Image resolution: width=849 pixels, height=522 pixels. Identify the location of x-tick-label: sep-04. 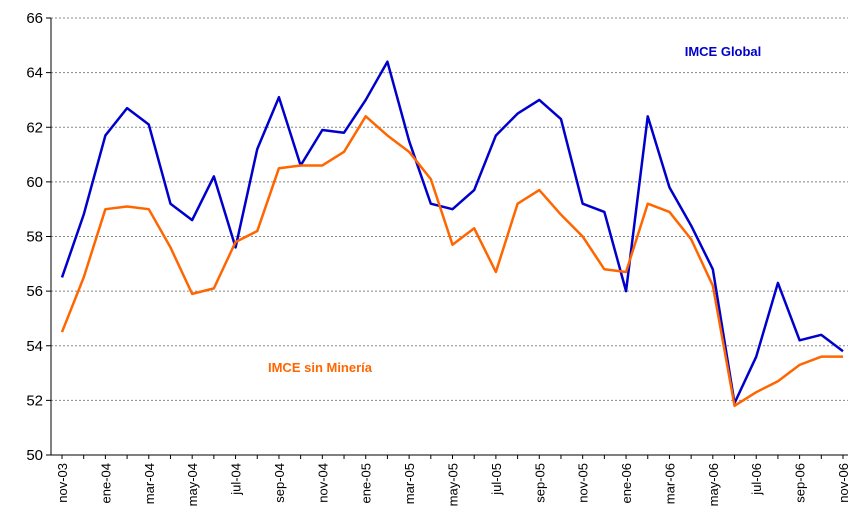
(279, 483).